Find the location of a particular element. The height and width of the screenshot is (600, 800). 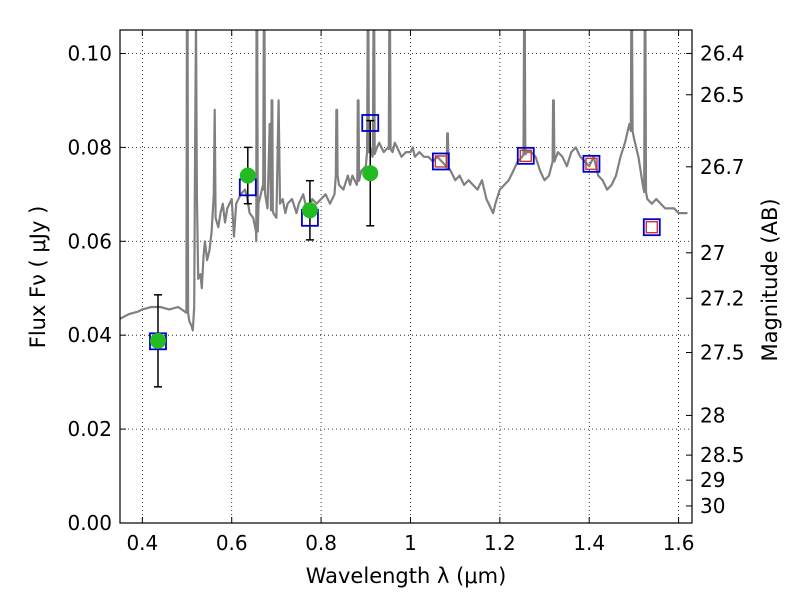

x-axis-label: Wavelength λ (μm) is located at coordinates (406, 576).